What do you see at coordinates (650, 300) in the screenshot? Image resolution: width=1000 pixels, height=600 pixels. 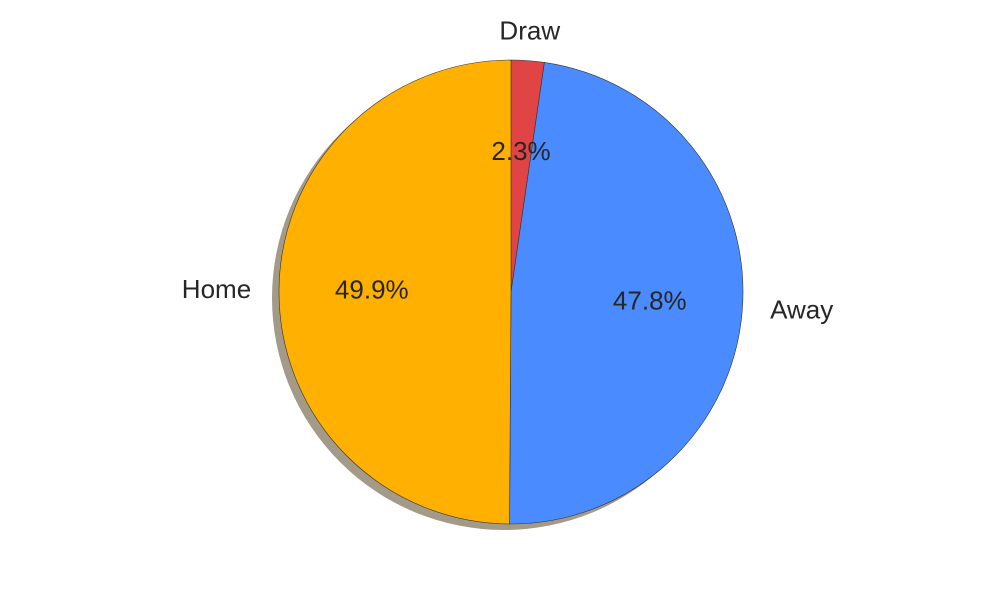 I see `slice-percent-away: 47.8%` at bounding box center [650, 300].